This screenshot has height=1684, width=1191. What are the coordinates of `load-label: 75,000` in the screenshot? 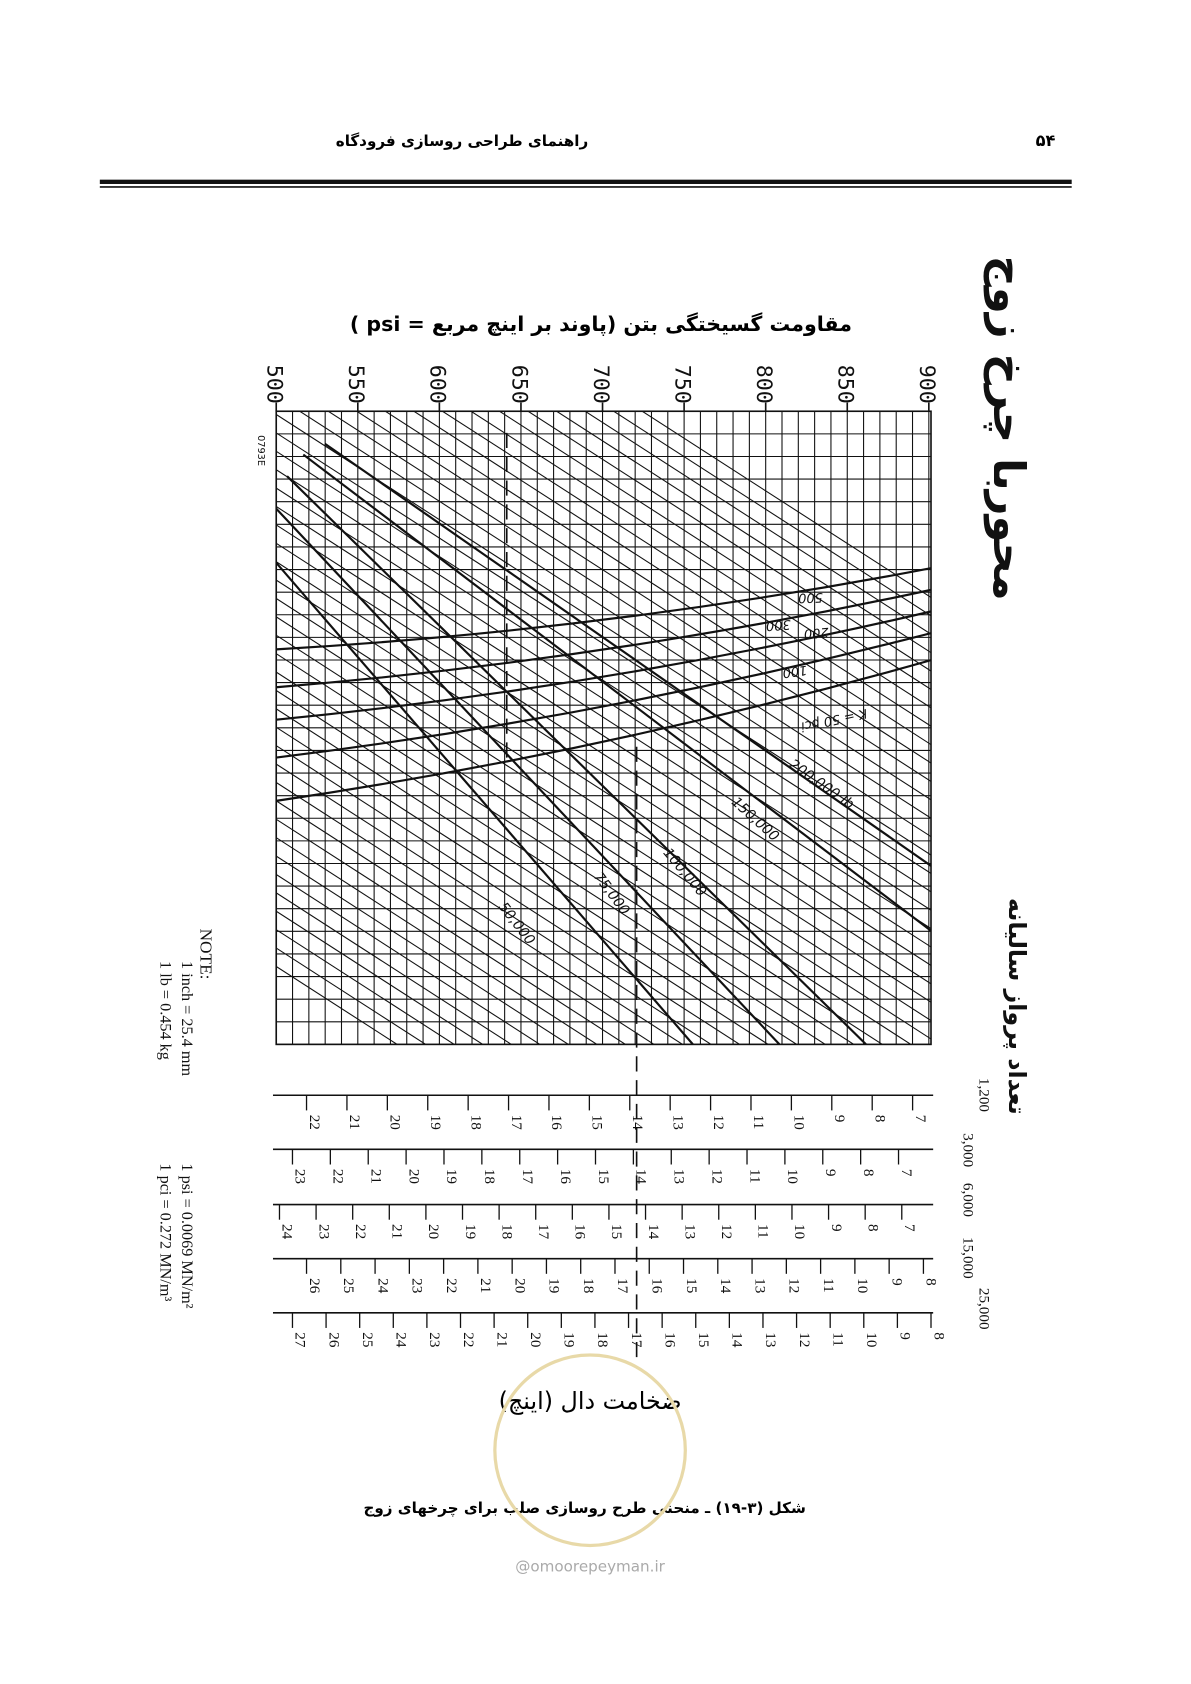 It's located at (611, 893).